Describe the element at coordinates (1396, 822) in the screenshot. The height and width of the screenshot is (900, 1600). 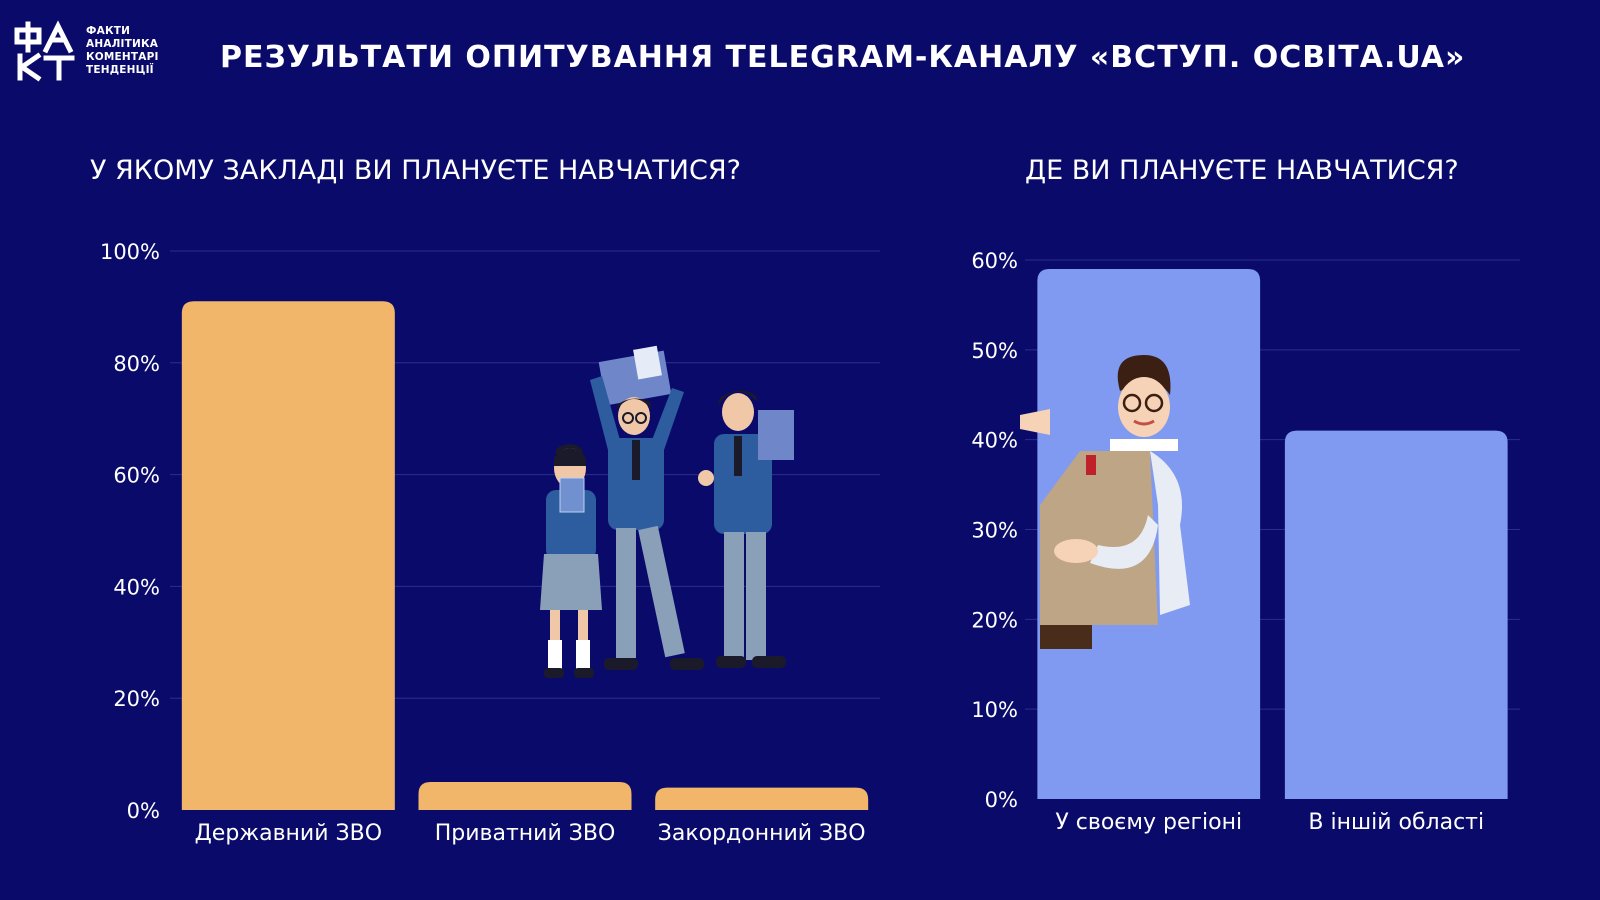
I see `x-tick-label: В іншій області` at that location.